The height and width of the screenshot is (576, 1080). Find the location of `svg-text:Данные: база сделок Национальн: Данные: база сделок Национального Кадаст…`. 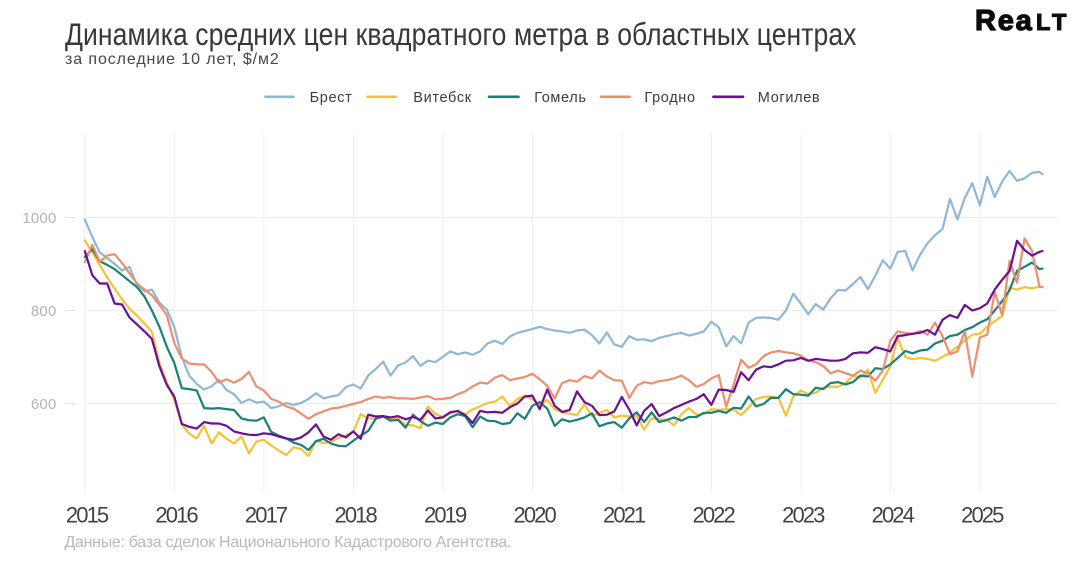

svg-text:Данные: база сделок Национальн: Данные: база сделок Национального Кадаст… is located at coordinates (288, 542).